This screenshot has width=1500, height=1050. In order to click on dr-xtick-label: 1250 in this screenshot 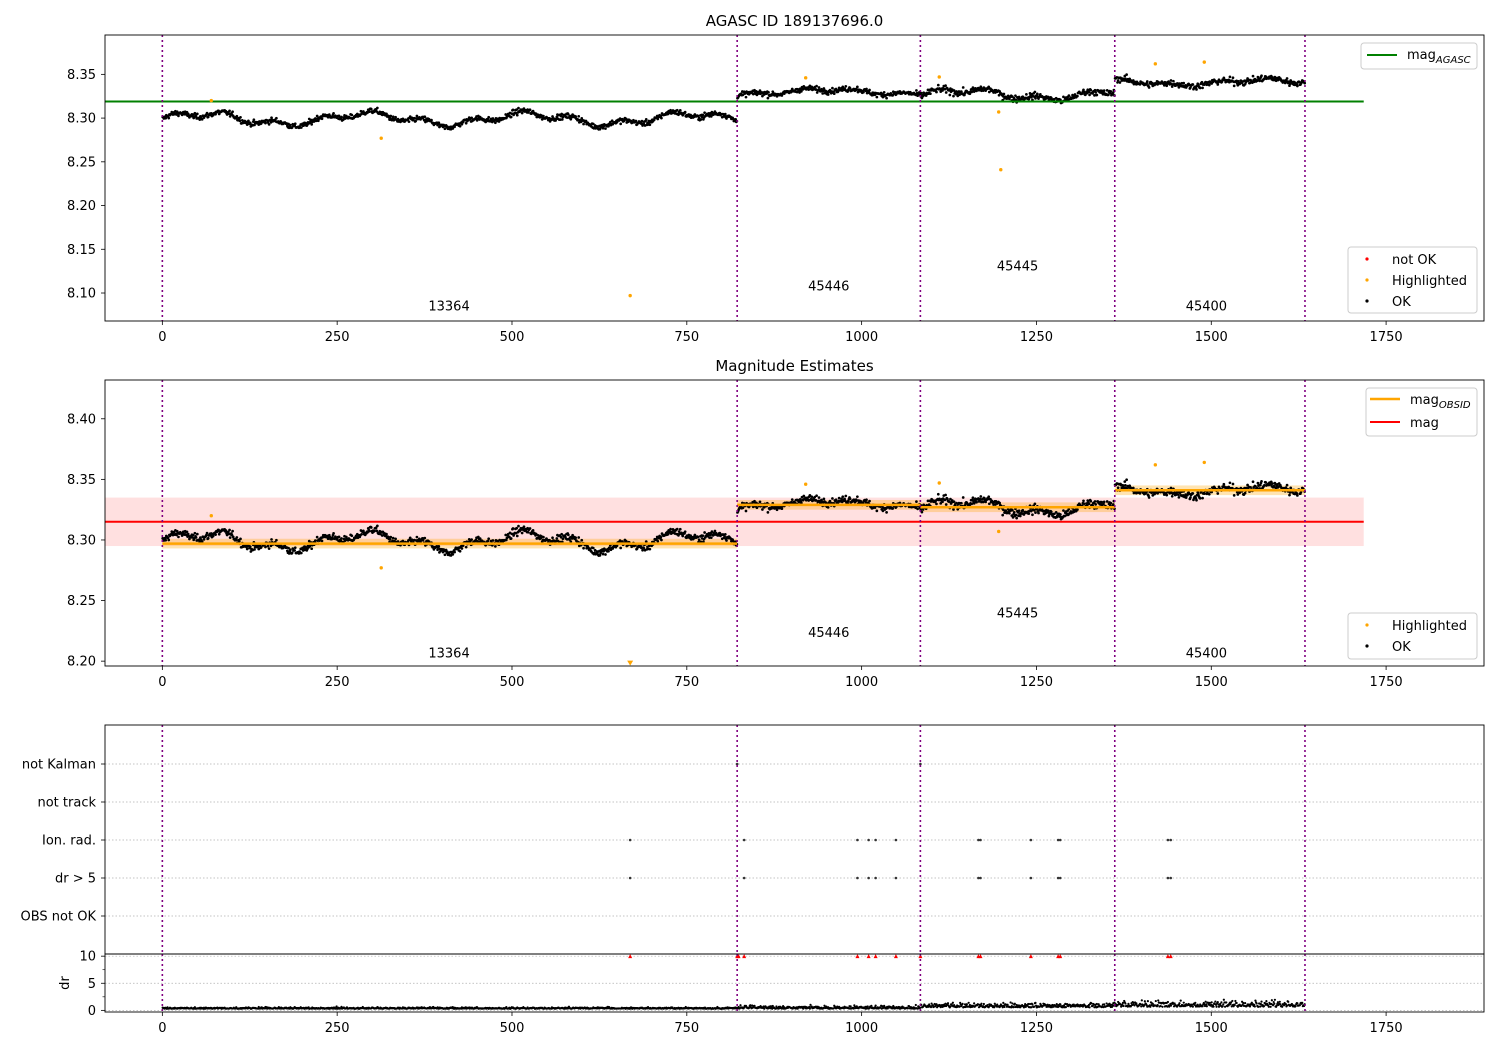, I will do `click(1036, 1028)`.